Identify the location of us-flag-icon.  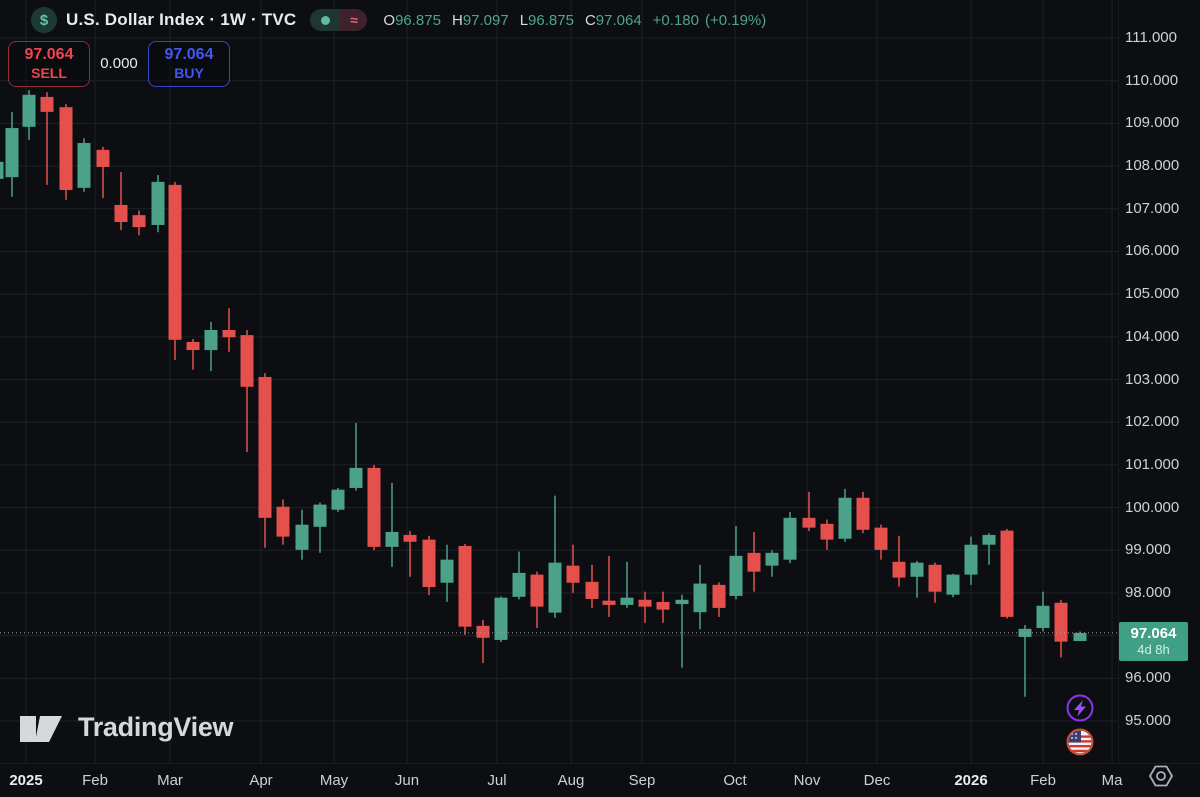
(1080, 742).